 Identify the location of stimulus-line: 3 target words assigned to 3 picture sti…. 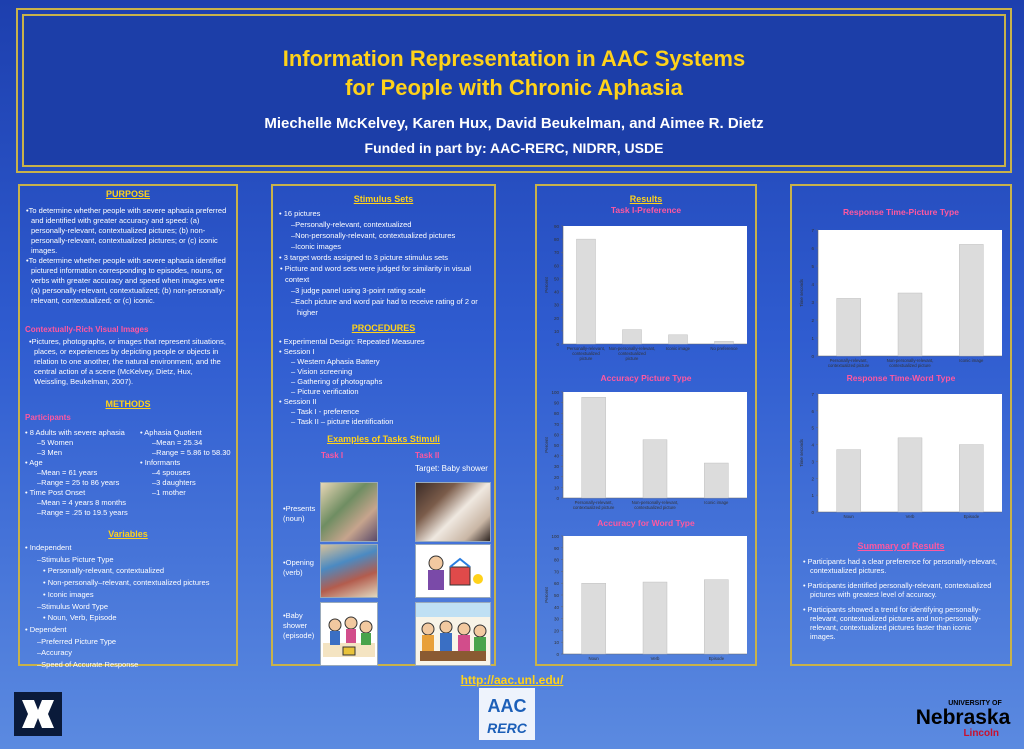
(365, 257).